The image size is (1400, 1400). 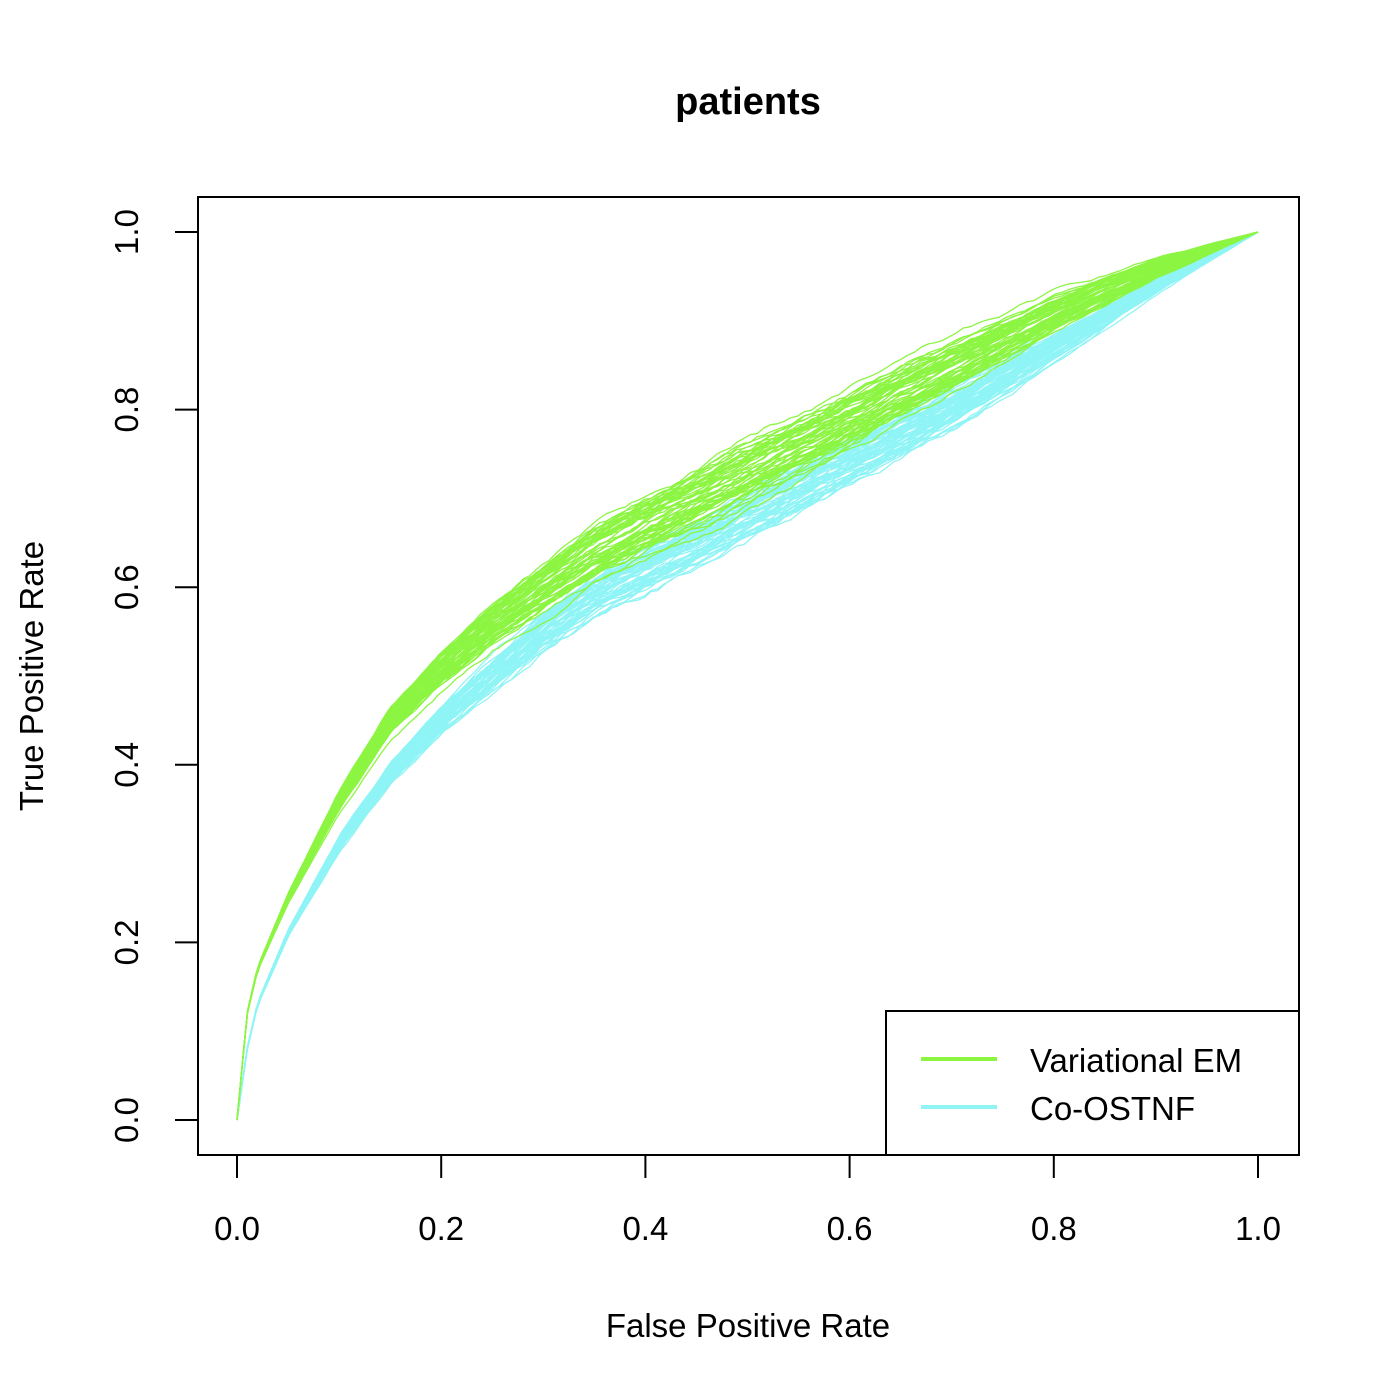 What do you see at coordinates (850, 1228) in the screenshot?
I see `x-tick-label: 0.6` at bounding box center [850, 1228].